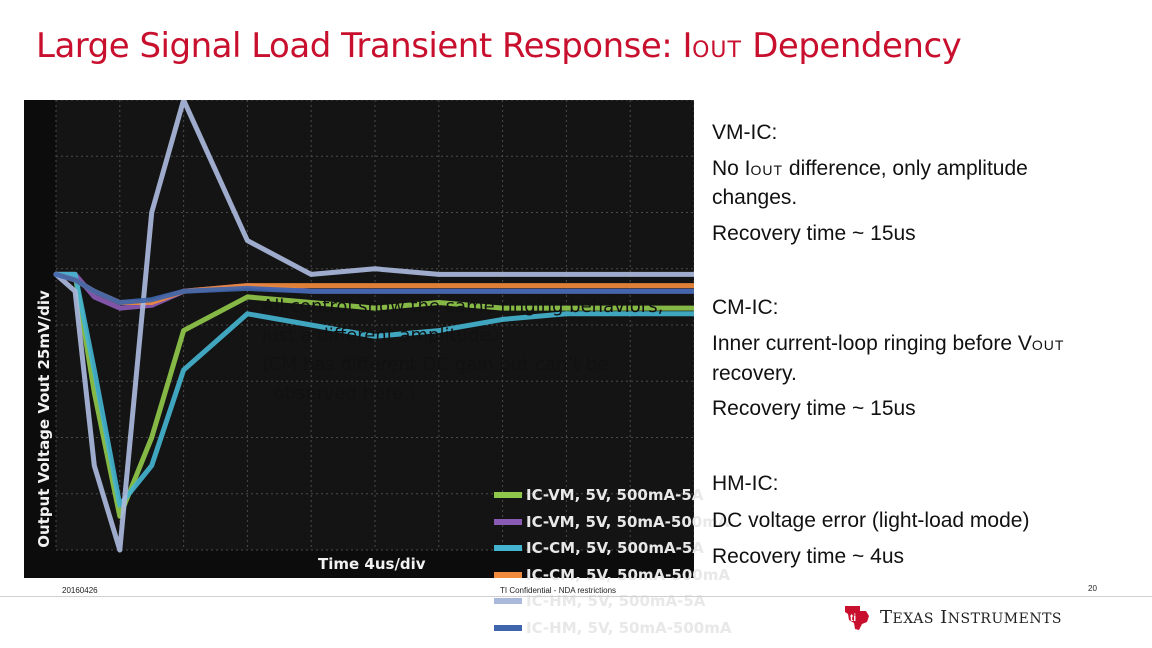 This screenshot has width=1152, height=648. I want to click on vm-line-3: Recovery time ~ 15us, so click(814, 233).